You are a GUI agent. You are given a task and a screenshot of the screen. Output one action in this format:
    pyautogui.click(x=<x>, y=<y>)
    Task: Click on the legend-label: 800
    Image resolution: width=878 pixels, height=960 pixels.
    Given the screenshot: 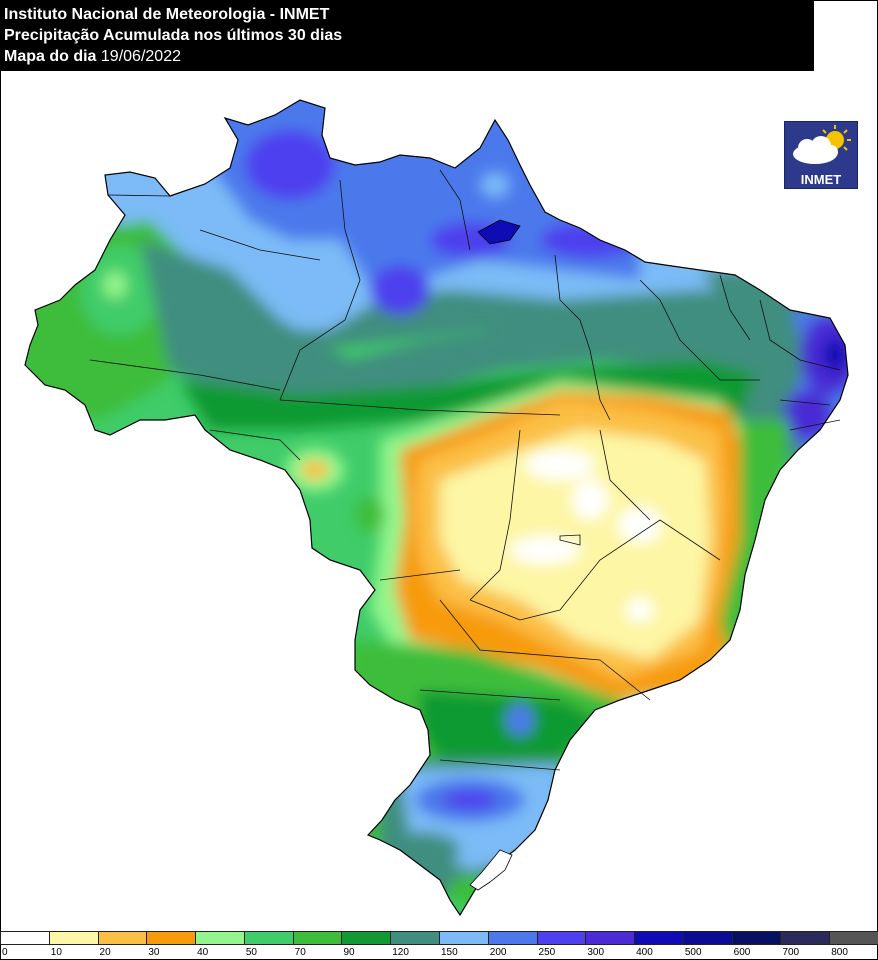 What is the action you would take?
    pyautogui.click(x=839, y=952)
    